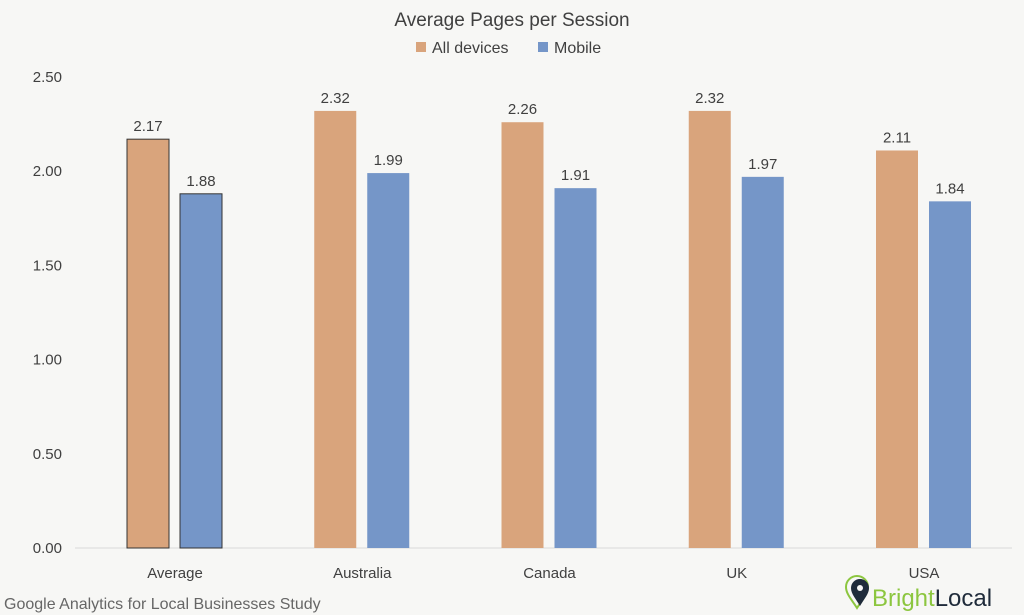 Image resolution: width=1024 pixels, height=615 pixels. I want to click on bar-average-mobile, so click(201, 371).